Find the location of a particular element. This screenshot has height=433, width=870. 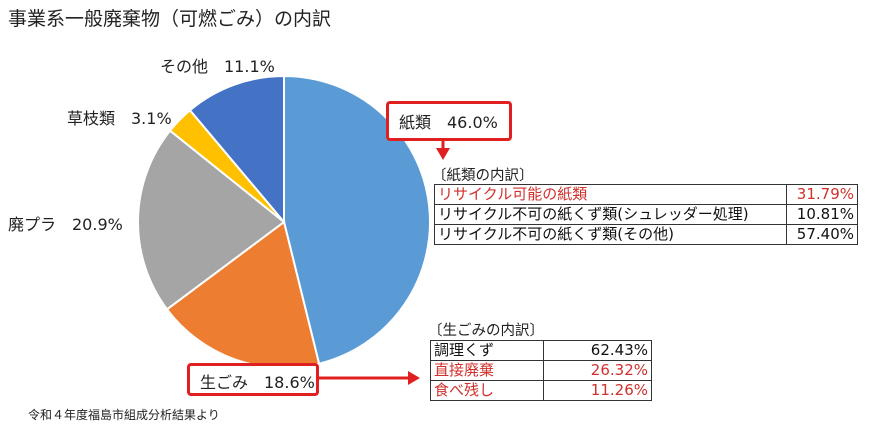

table-row: 調理くず 62.43% is located at coordinates (541, 350).